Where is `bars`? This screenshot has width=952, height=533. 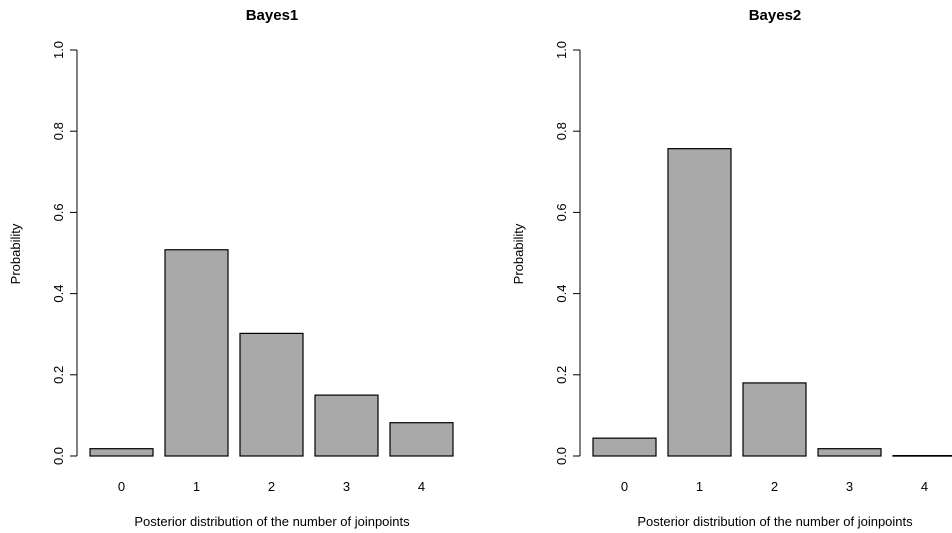
bars is located at coordinates (271, 353).